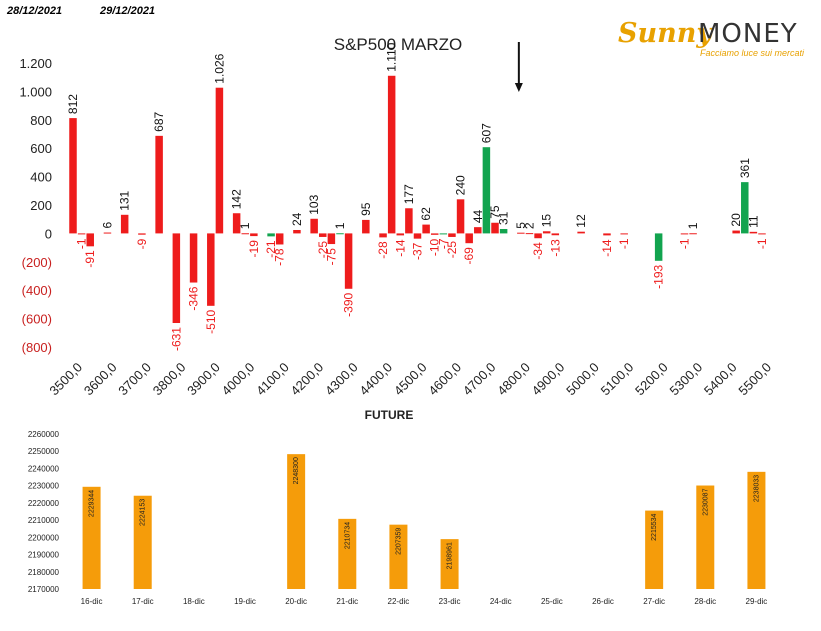 The width and height of the screenshot is (821, 631). I want to click on y-tick-label: (600), so click(37, 319).